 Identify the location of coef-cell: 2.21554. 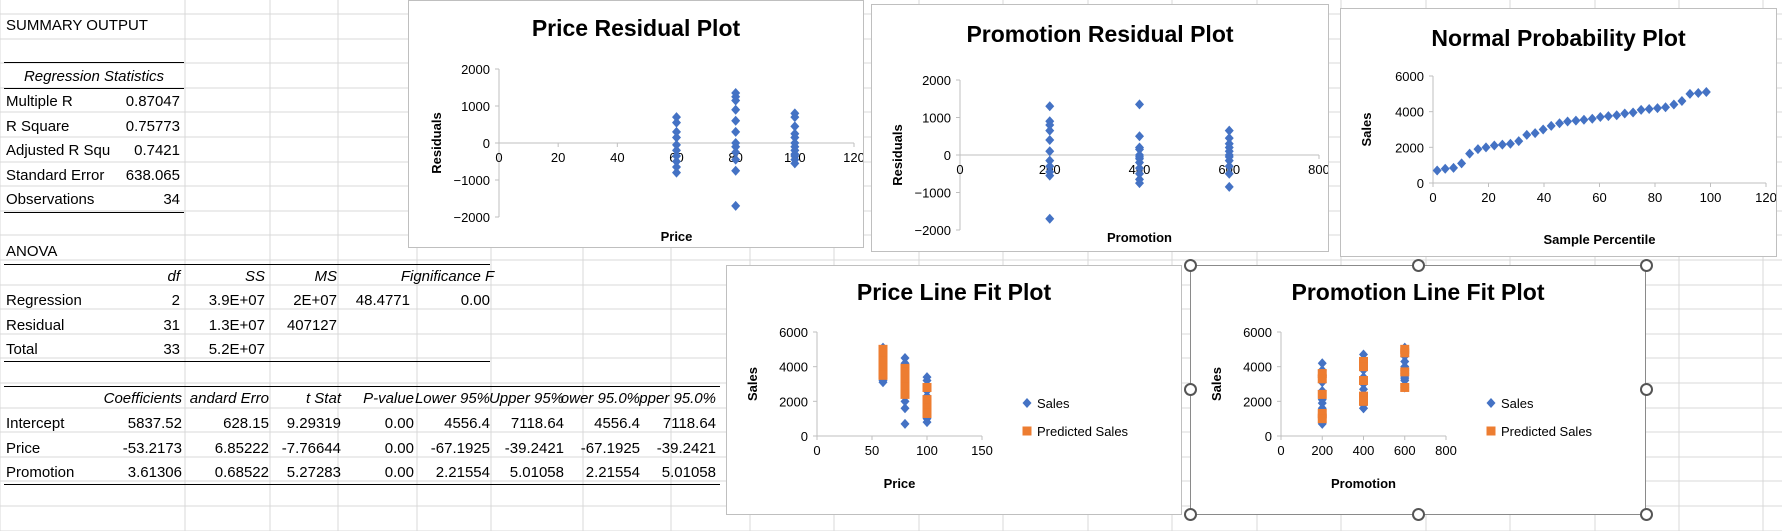
(462, 473).